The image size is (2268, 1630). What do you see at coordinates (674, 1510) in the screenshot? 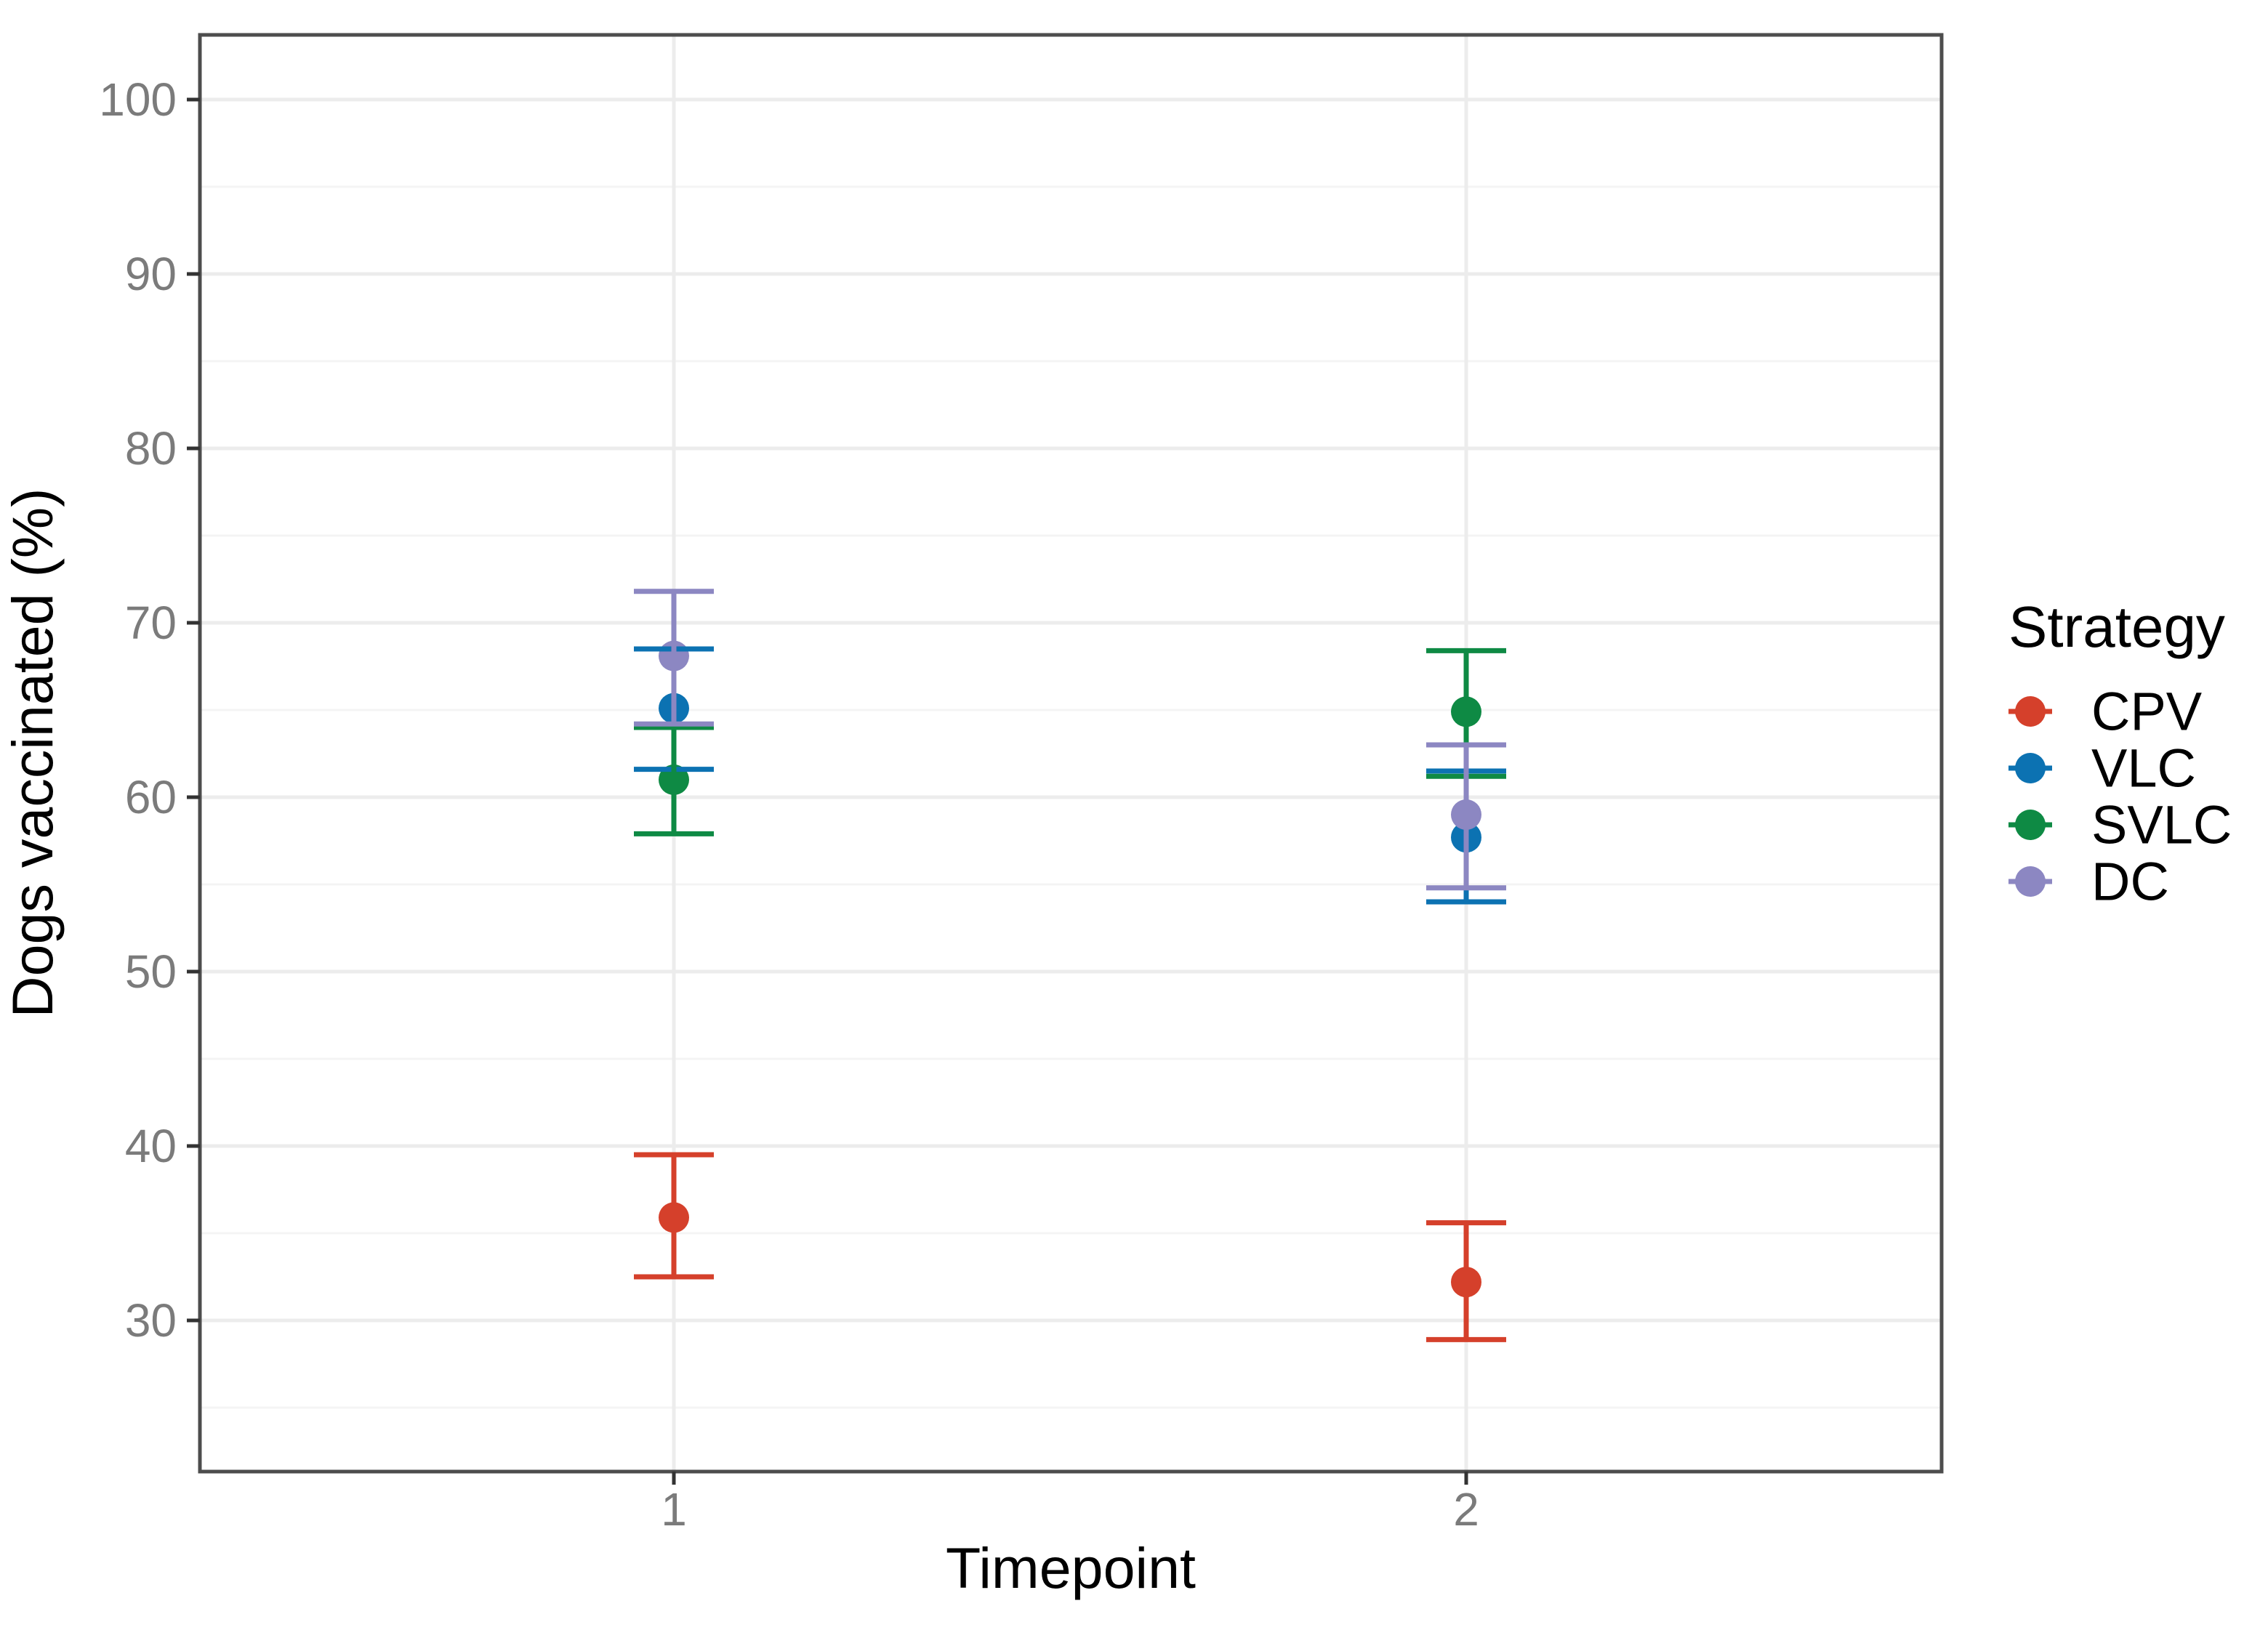
I see `x-tick-label: 1` at bounding box center [674, 1510].